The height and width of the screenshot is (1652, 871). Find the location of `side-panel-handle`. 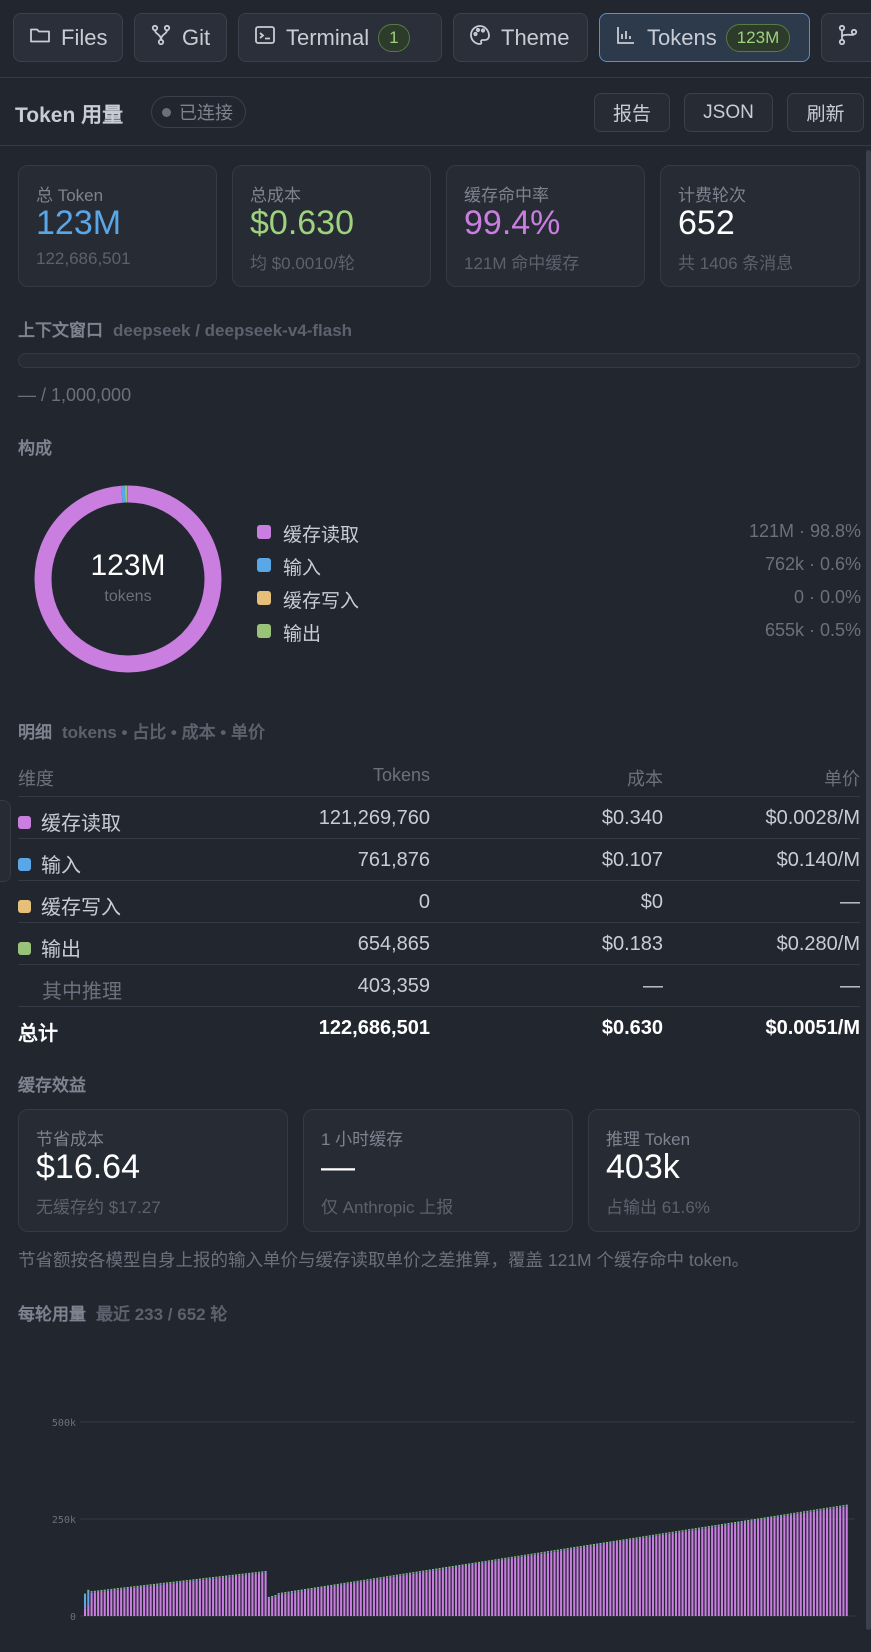

side-panel-handle is located at coordinates (5, 841).